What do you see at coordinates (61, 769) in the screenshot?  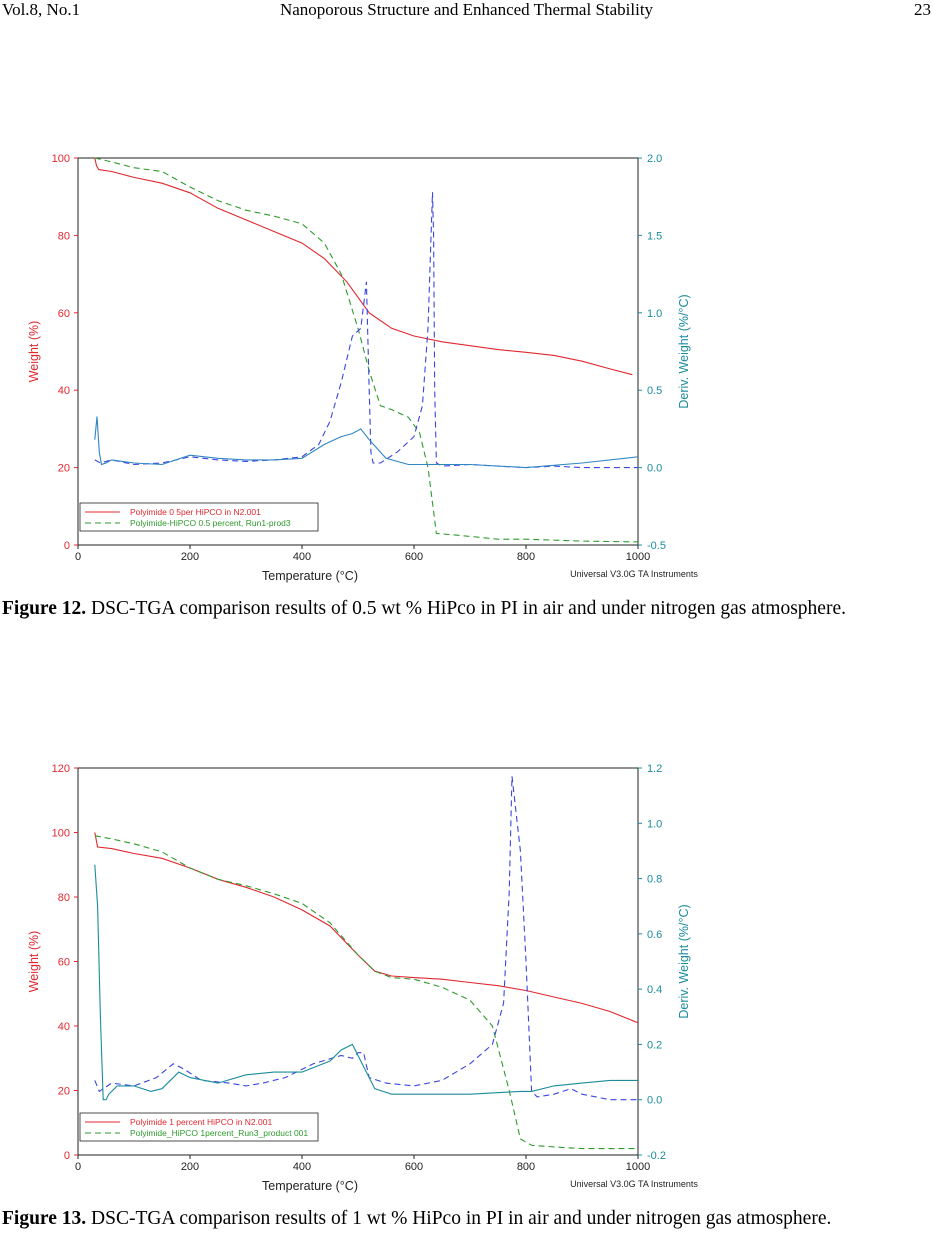 I see `y-tick-label: 120` at bounding box center [61, 769].